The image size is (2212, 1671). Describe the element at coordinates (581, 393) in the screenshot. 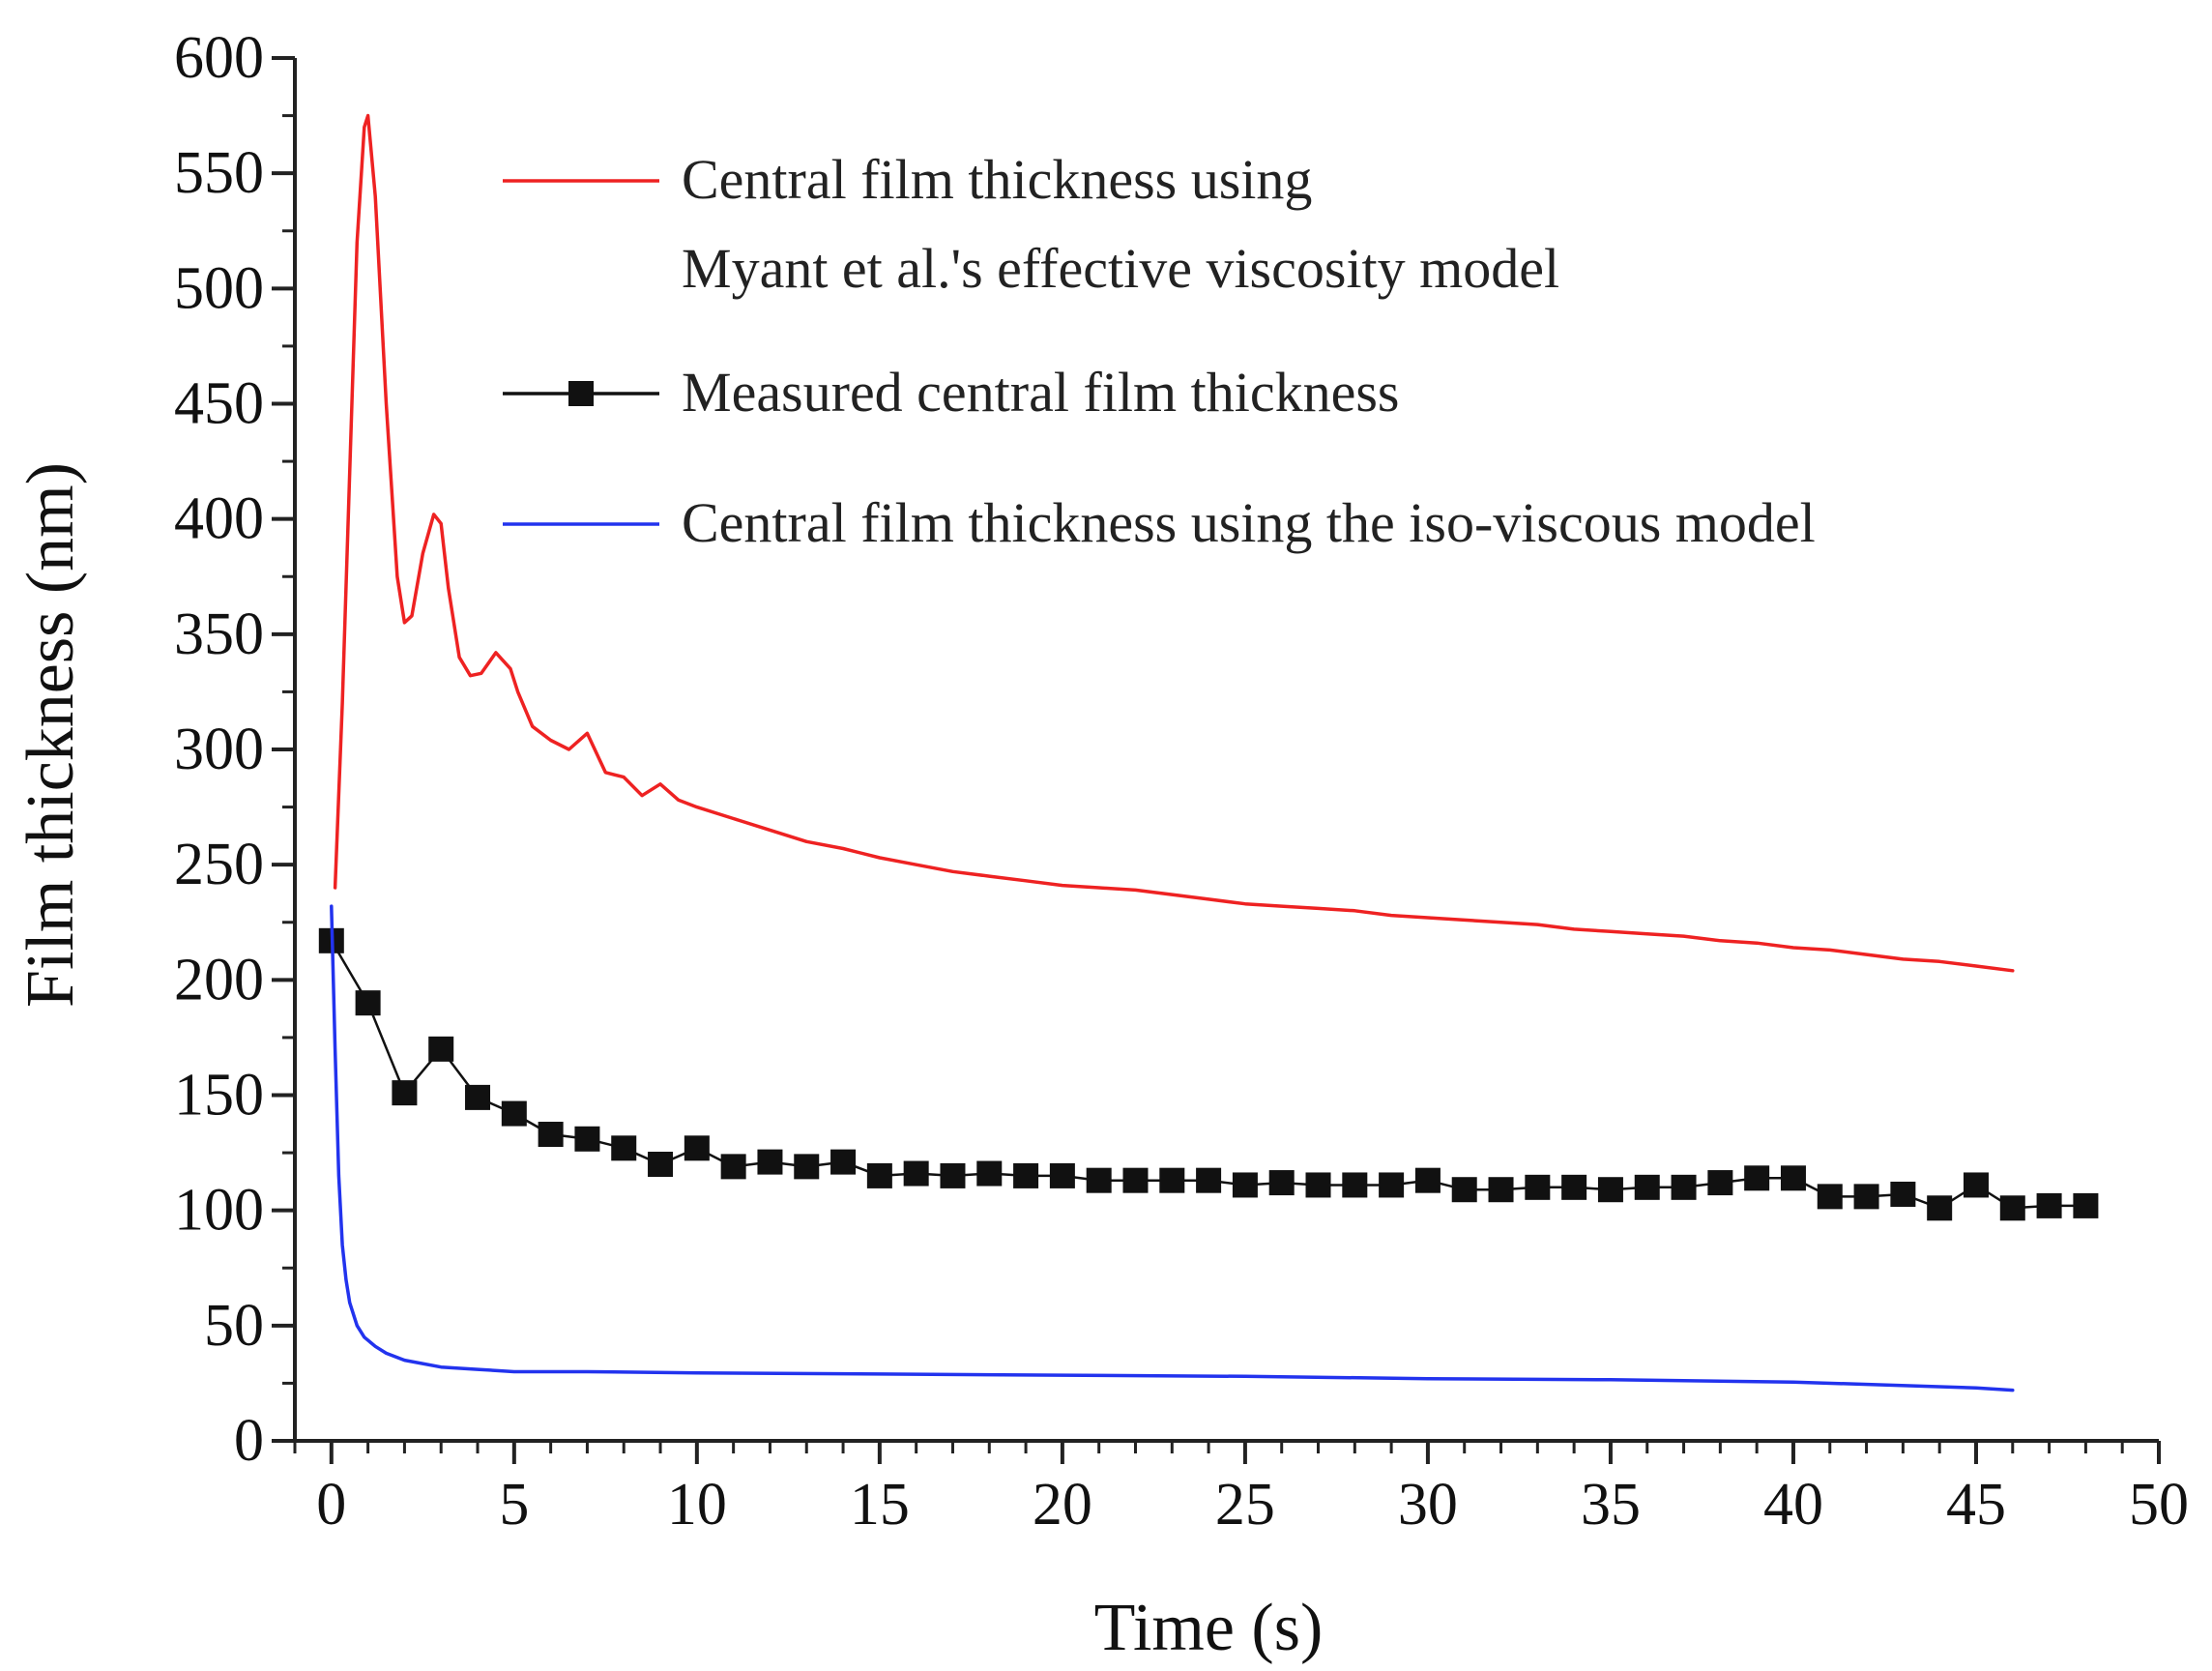

I see `legend-marker-measured` at that location.